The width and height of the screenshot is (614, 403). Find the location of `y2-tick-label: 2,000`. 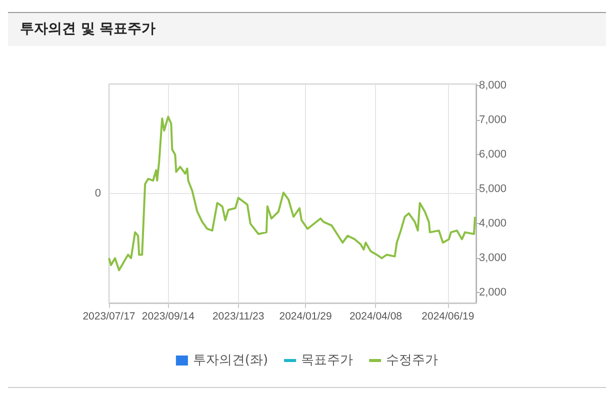

y2-tick-label: 2,000 is located at coordinates (493, 292).